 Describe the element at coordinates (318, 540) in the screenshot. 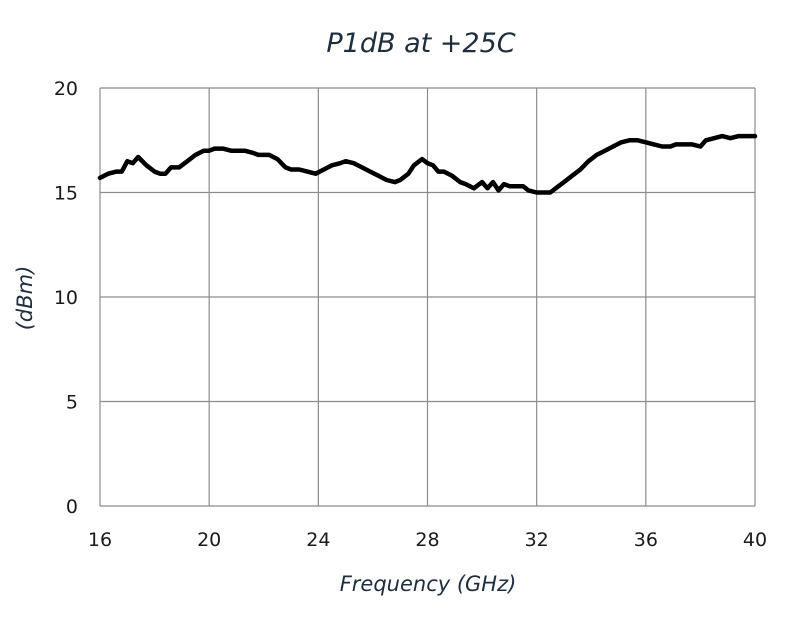

I see `x-tick-label: 24` at that location.